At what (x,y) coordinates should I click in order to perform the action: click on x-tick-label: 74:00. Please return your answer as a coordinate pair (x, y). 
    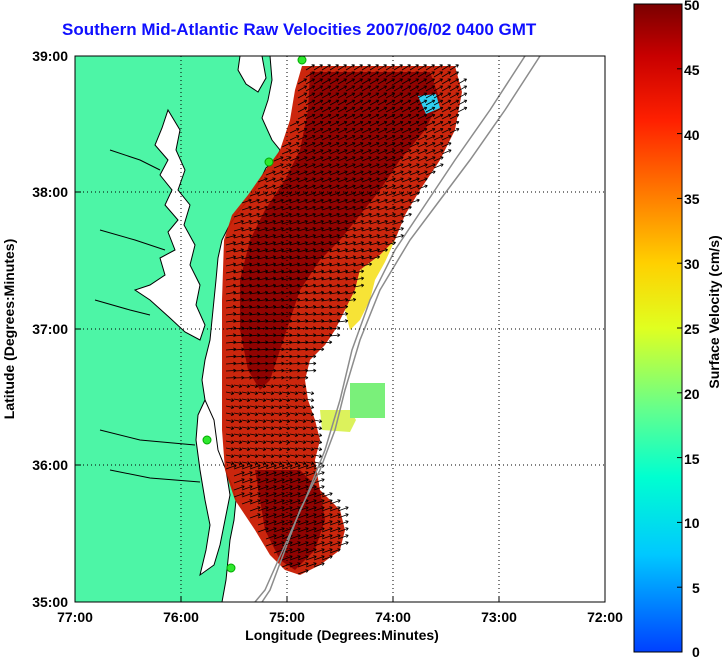
    Looking at the image, I should click on (393, 617).